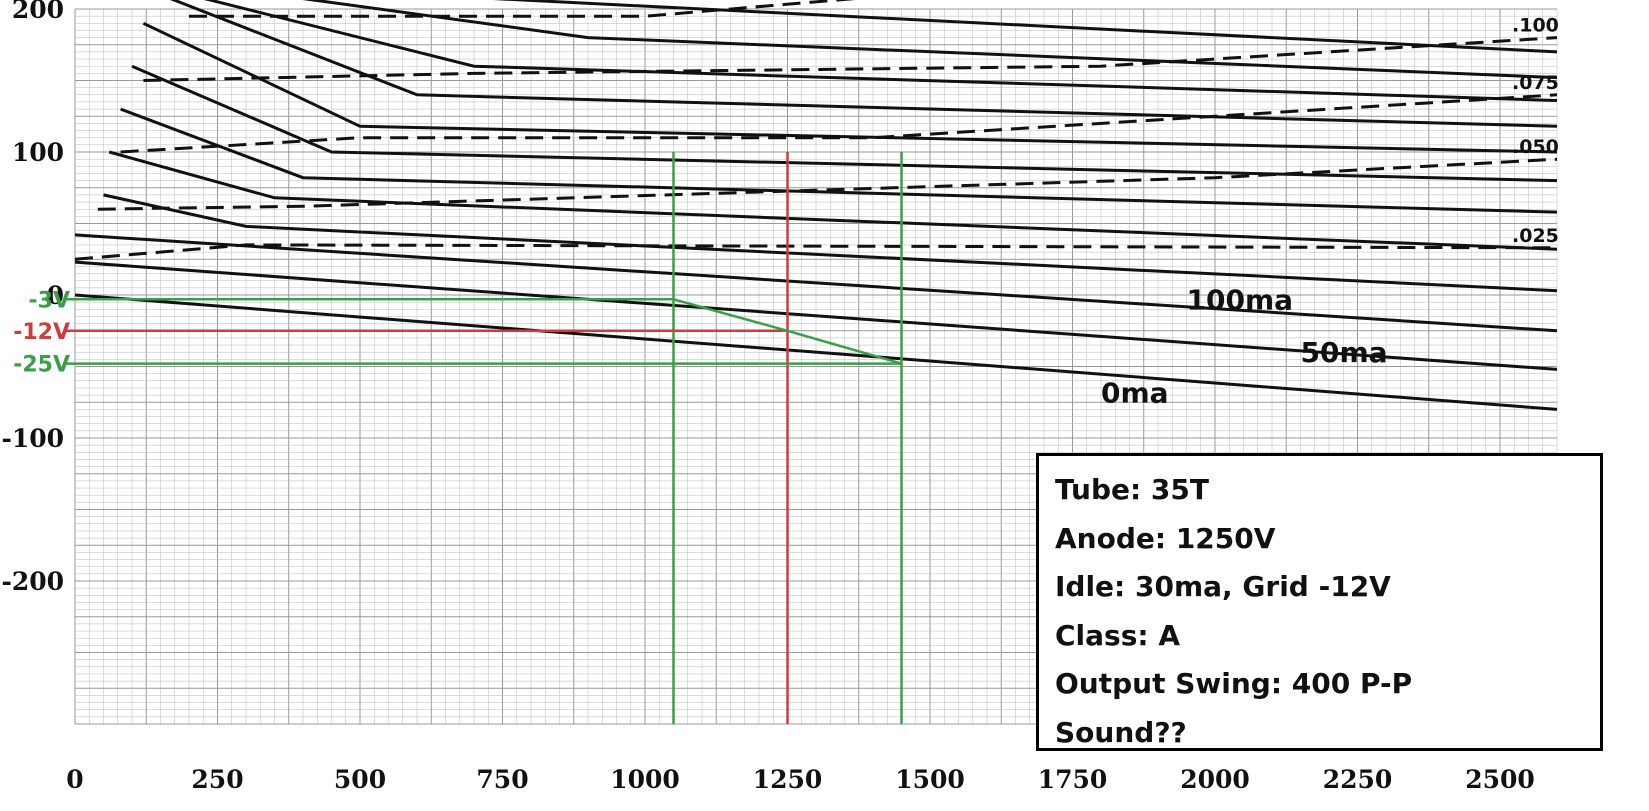  Describe the element at coordinates (32, 438) in the screenshot. I see `y-tick-label: -100` at that location.